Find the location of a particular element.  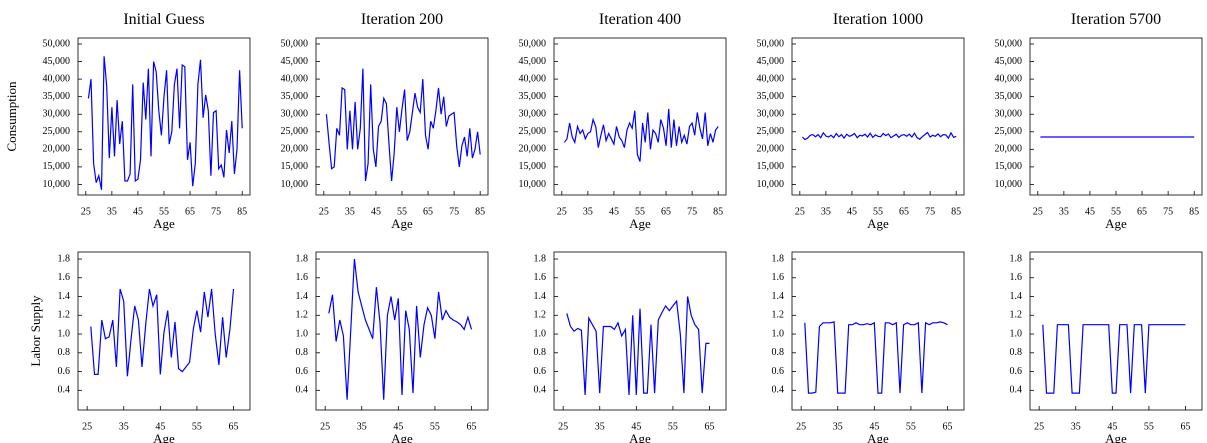

chart-title: Iteration 200 is located at coordinates (402, 19).